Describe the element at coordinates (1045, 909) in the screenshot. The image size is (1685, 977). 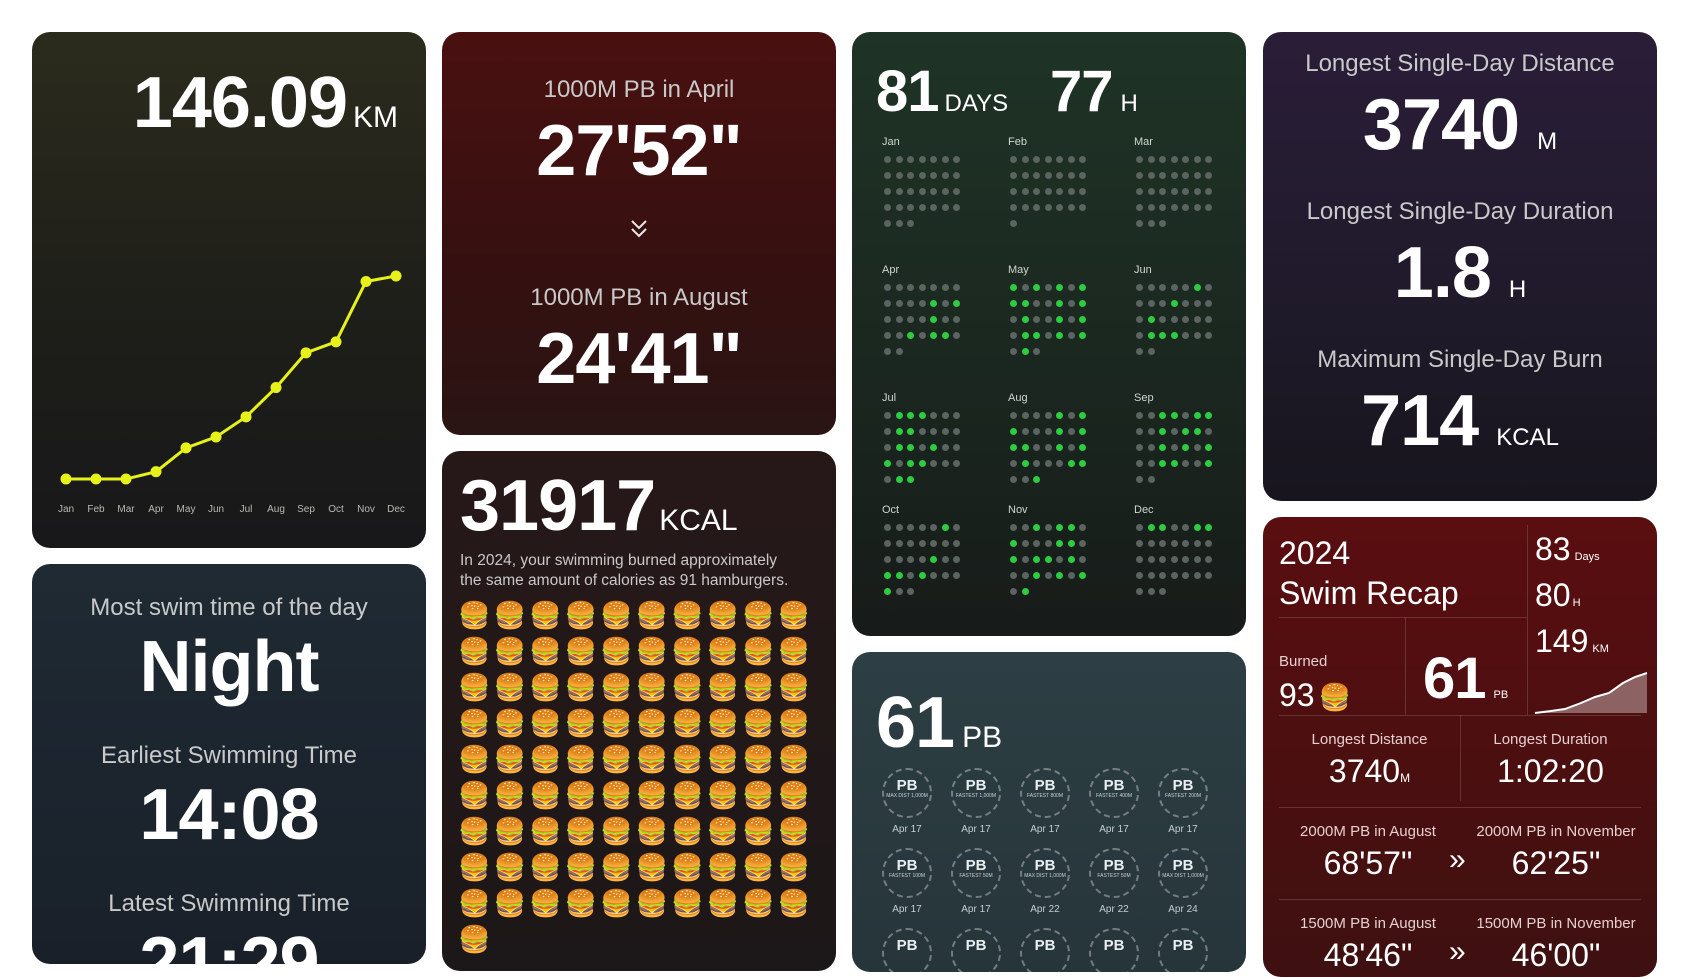
I see `pb-badge-date: Apr 22` at that location.